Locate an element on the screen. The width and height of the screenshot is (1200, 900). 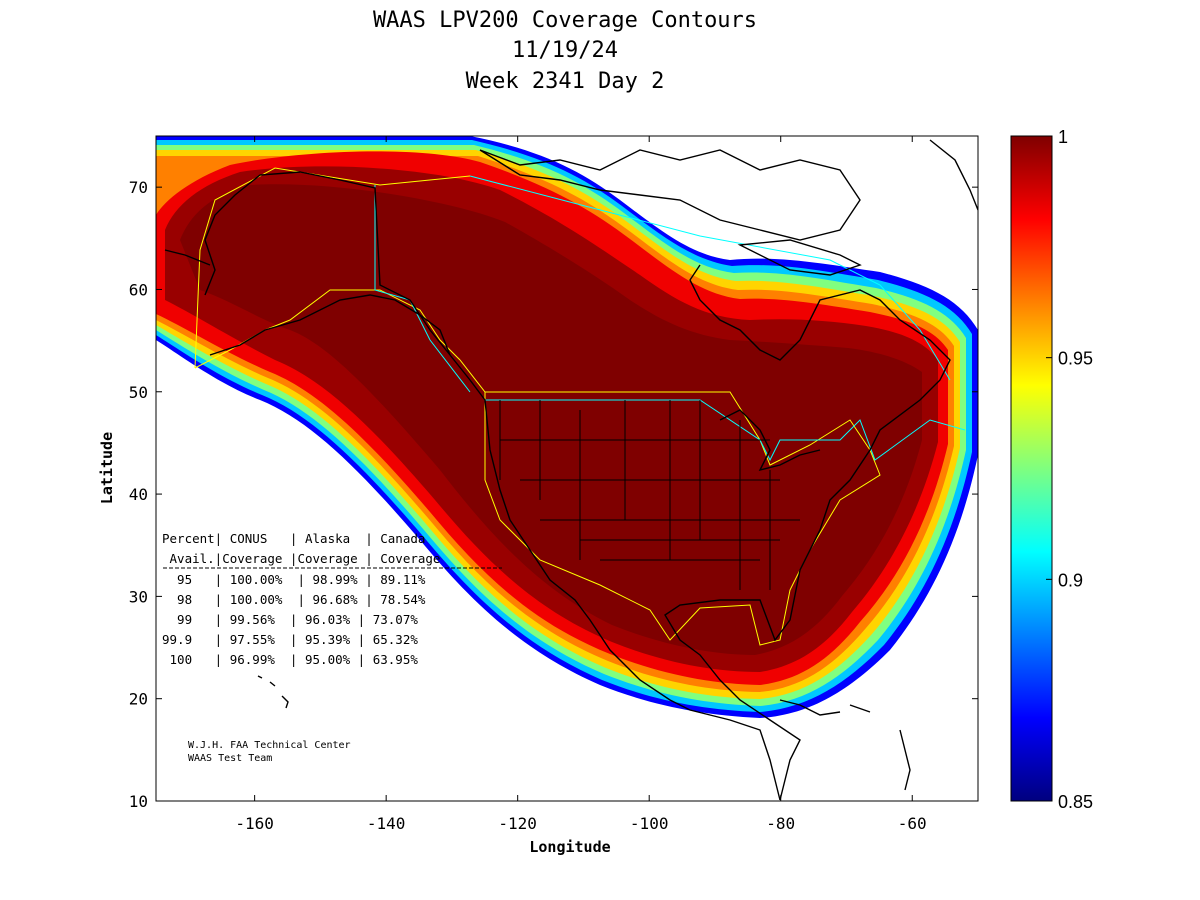
coastline-north-america-west is located at coordinates (615, 577).